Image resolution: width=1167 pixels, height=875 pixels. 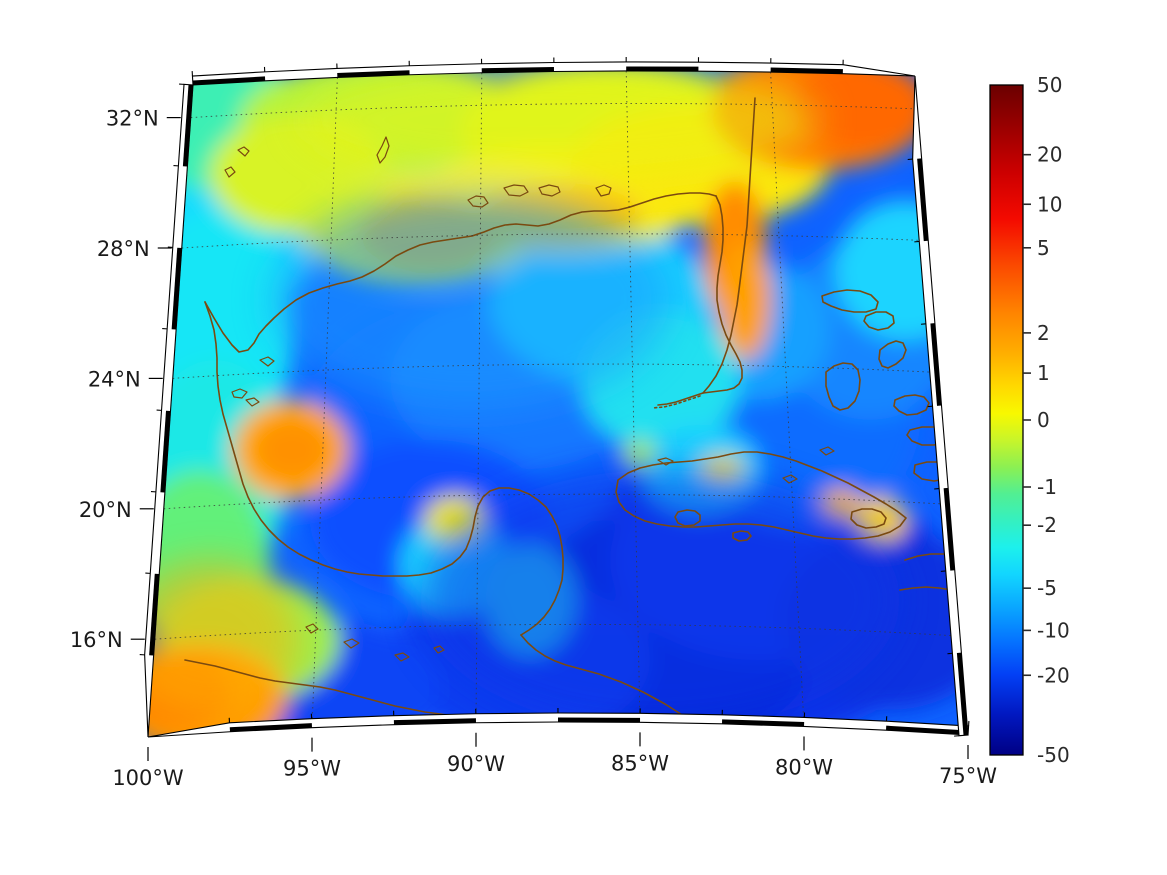 I want to click on colorbar-label--2: -2, so click(x=1047, y=525).